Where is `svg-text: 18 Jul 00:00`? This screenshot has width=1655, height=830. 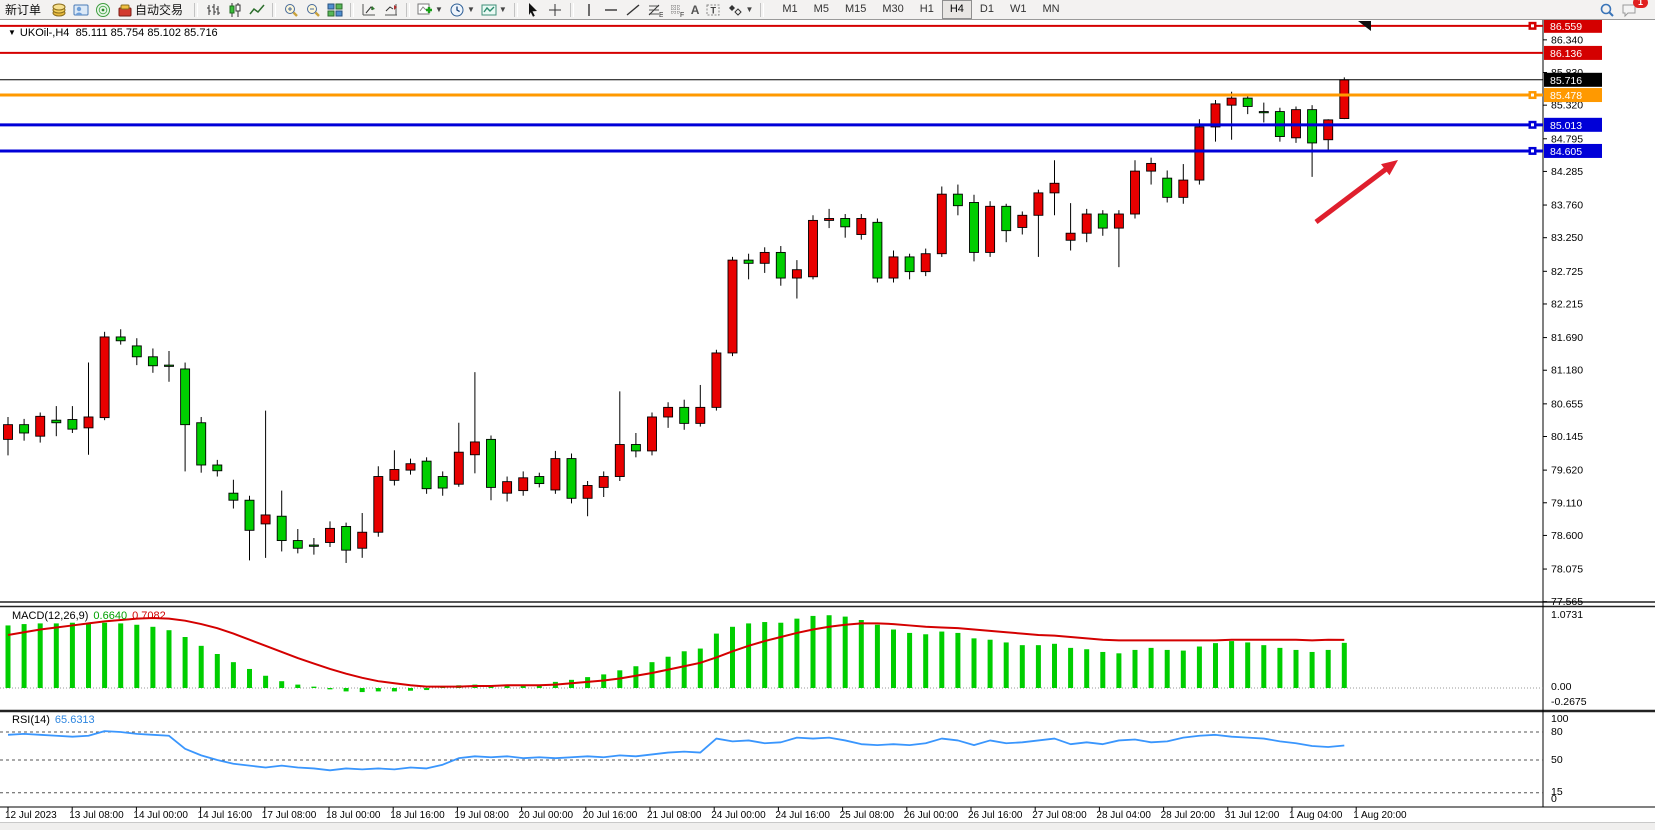 svg-text: 18 Jul 00:00 is located at coordinates (353, 815).